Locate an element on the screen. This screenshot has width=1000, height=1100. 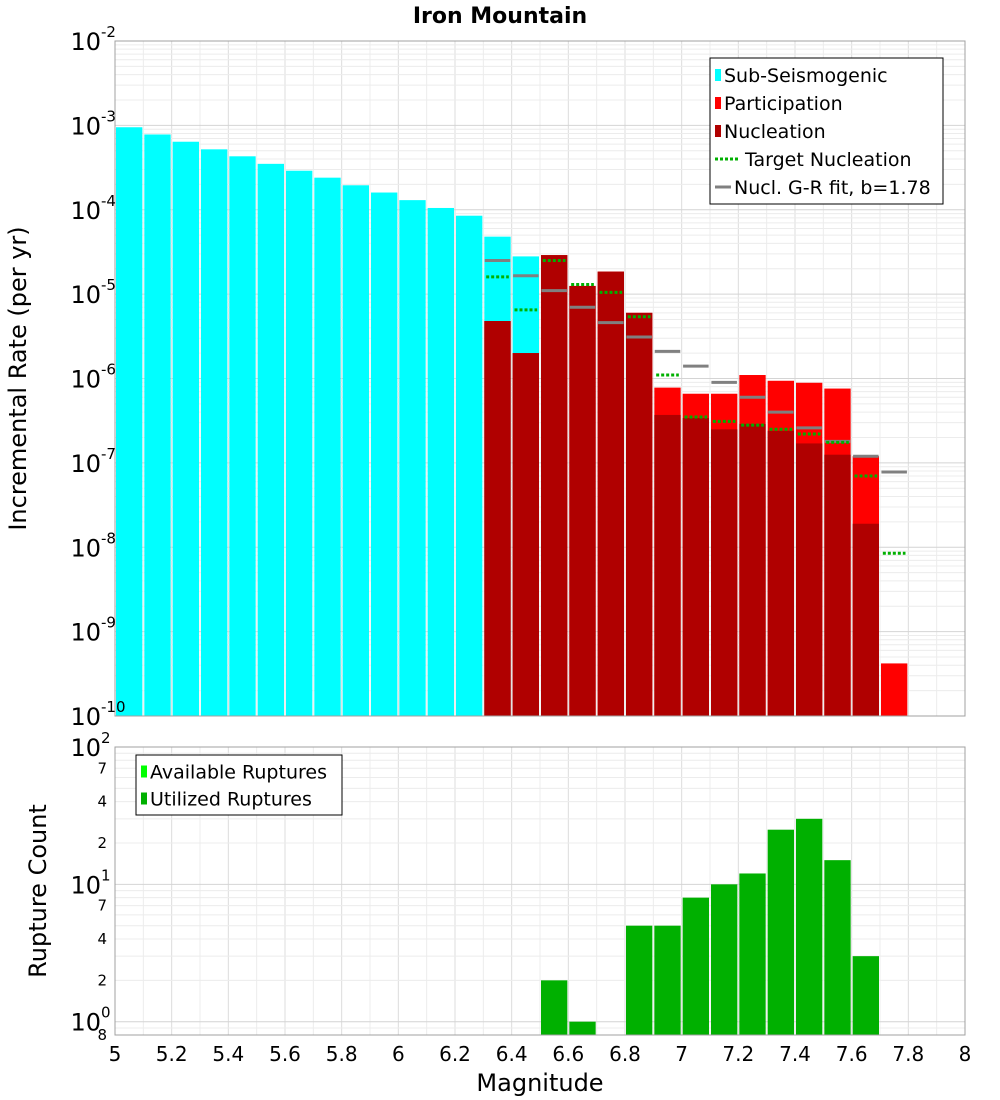
rate-plot-y-tick-exponent: -7 is located at coordinates (108, 454).